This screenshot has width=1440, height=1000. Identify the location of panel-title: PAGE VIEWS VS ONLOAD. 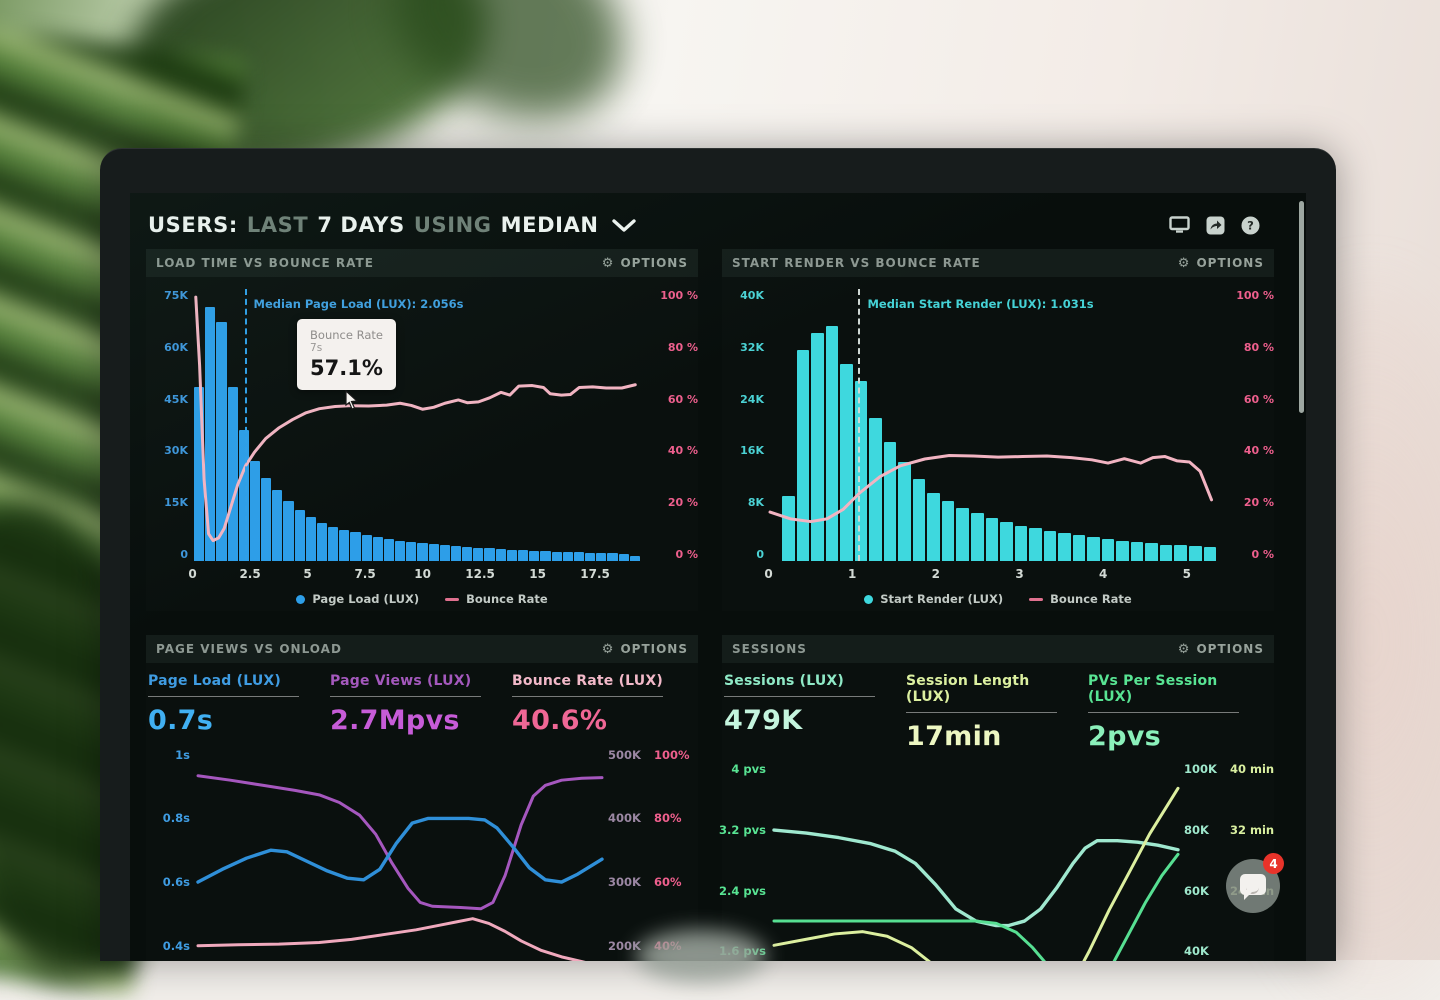
(249, 649).